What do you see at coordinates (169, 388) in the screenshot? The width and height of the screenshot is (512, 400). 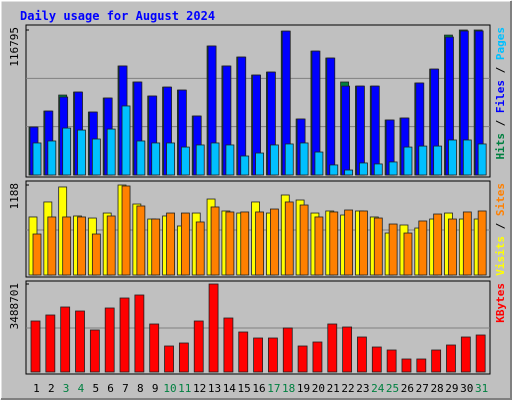 I see `x-tick-label: 10` at bounding box center [169, 388].